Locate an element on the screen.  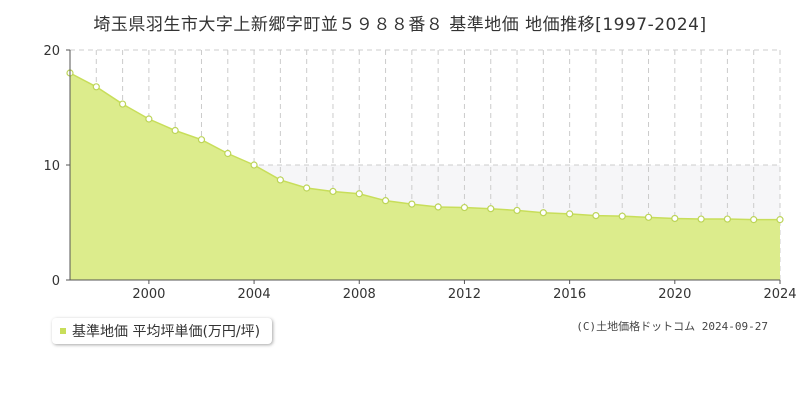
x-tick-label: 2012 is located at coordinates (464, 294).